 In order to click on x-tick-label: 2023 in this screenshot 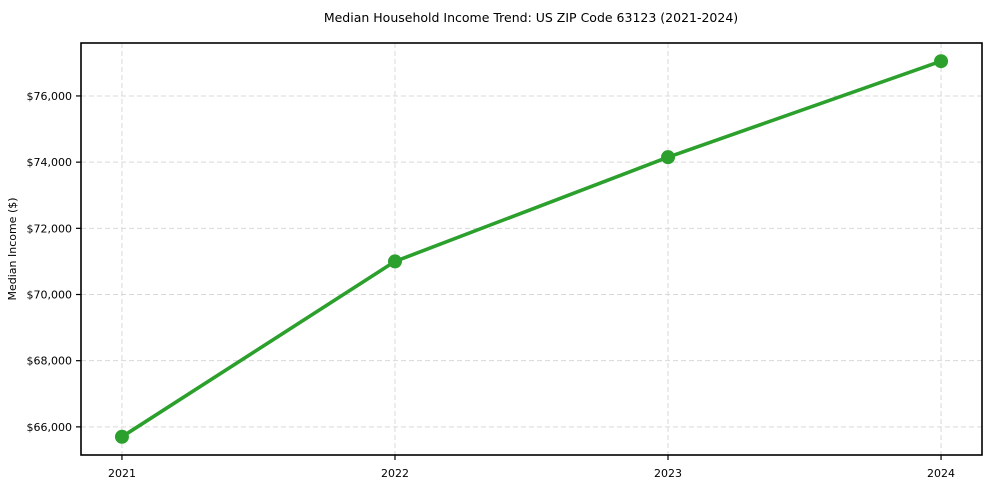, I will do `click(668, 473)`.